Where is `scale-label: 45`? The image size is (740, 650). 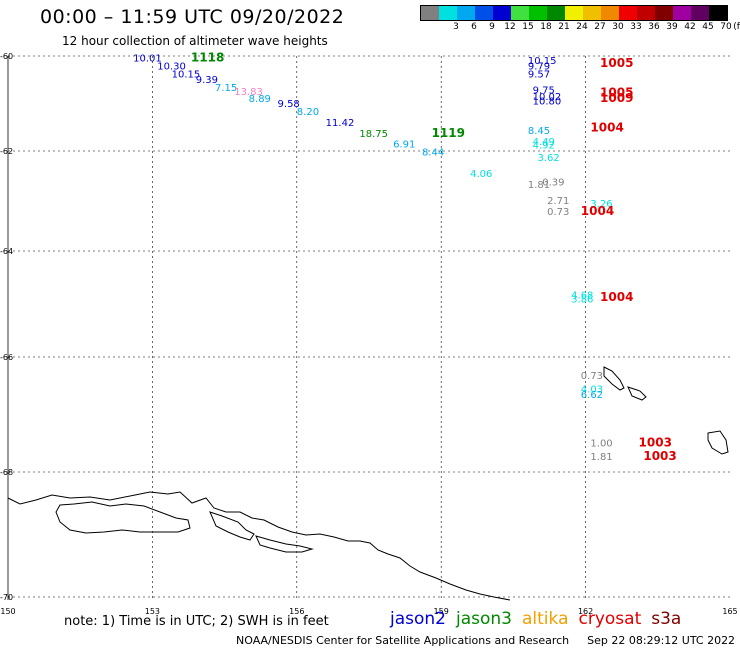 scale-label: 45 is located at coordinates (708, 27).